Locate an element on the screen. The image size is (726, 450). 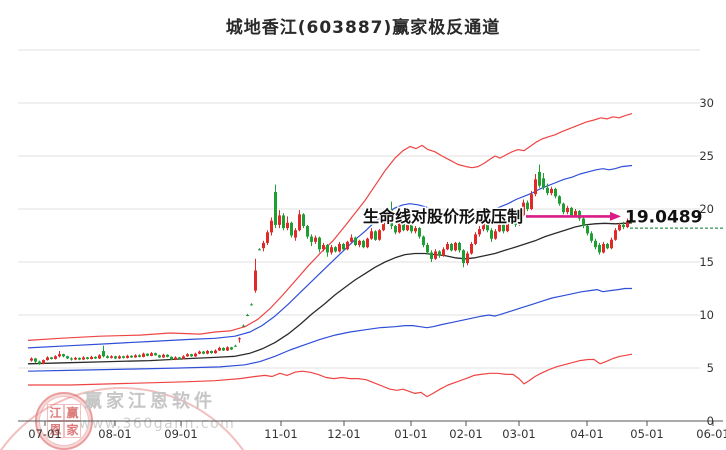
y-axis-tick-label: 5 is located at coordinates (710, 368).